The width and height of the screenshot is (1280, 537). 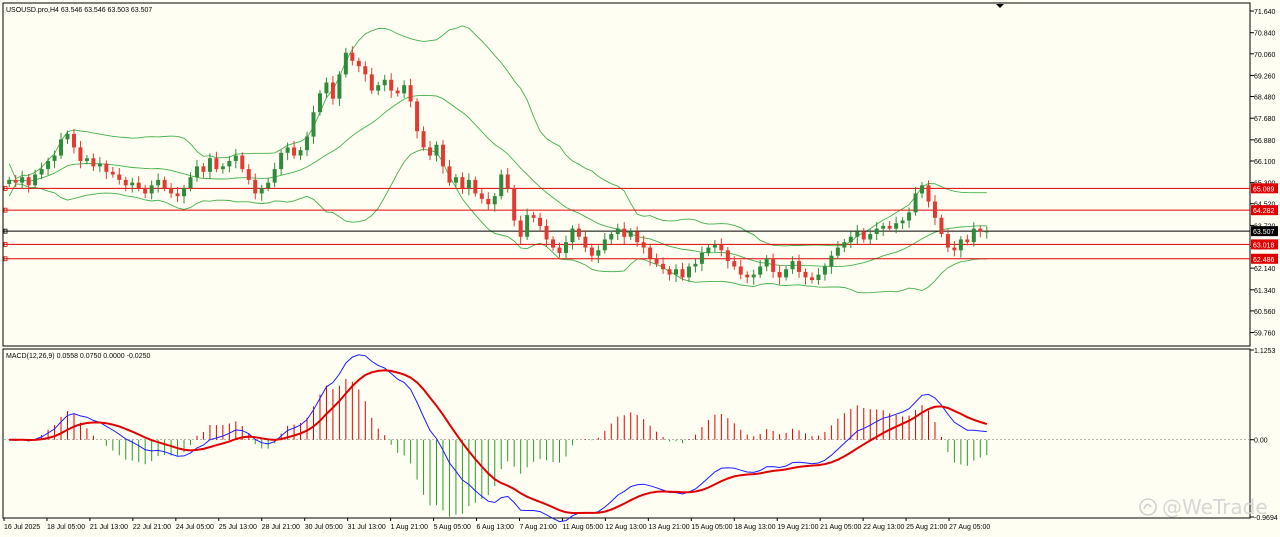 What do you see at coordinates (238, 527) in the screenshot?
I see `time-tick-label: 25 Jul 13:00` at bounding box center [238, 527].